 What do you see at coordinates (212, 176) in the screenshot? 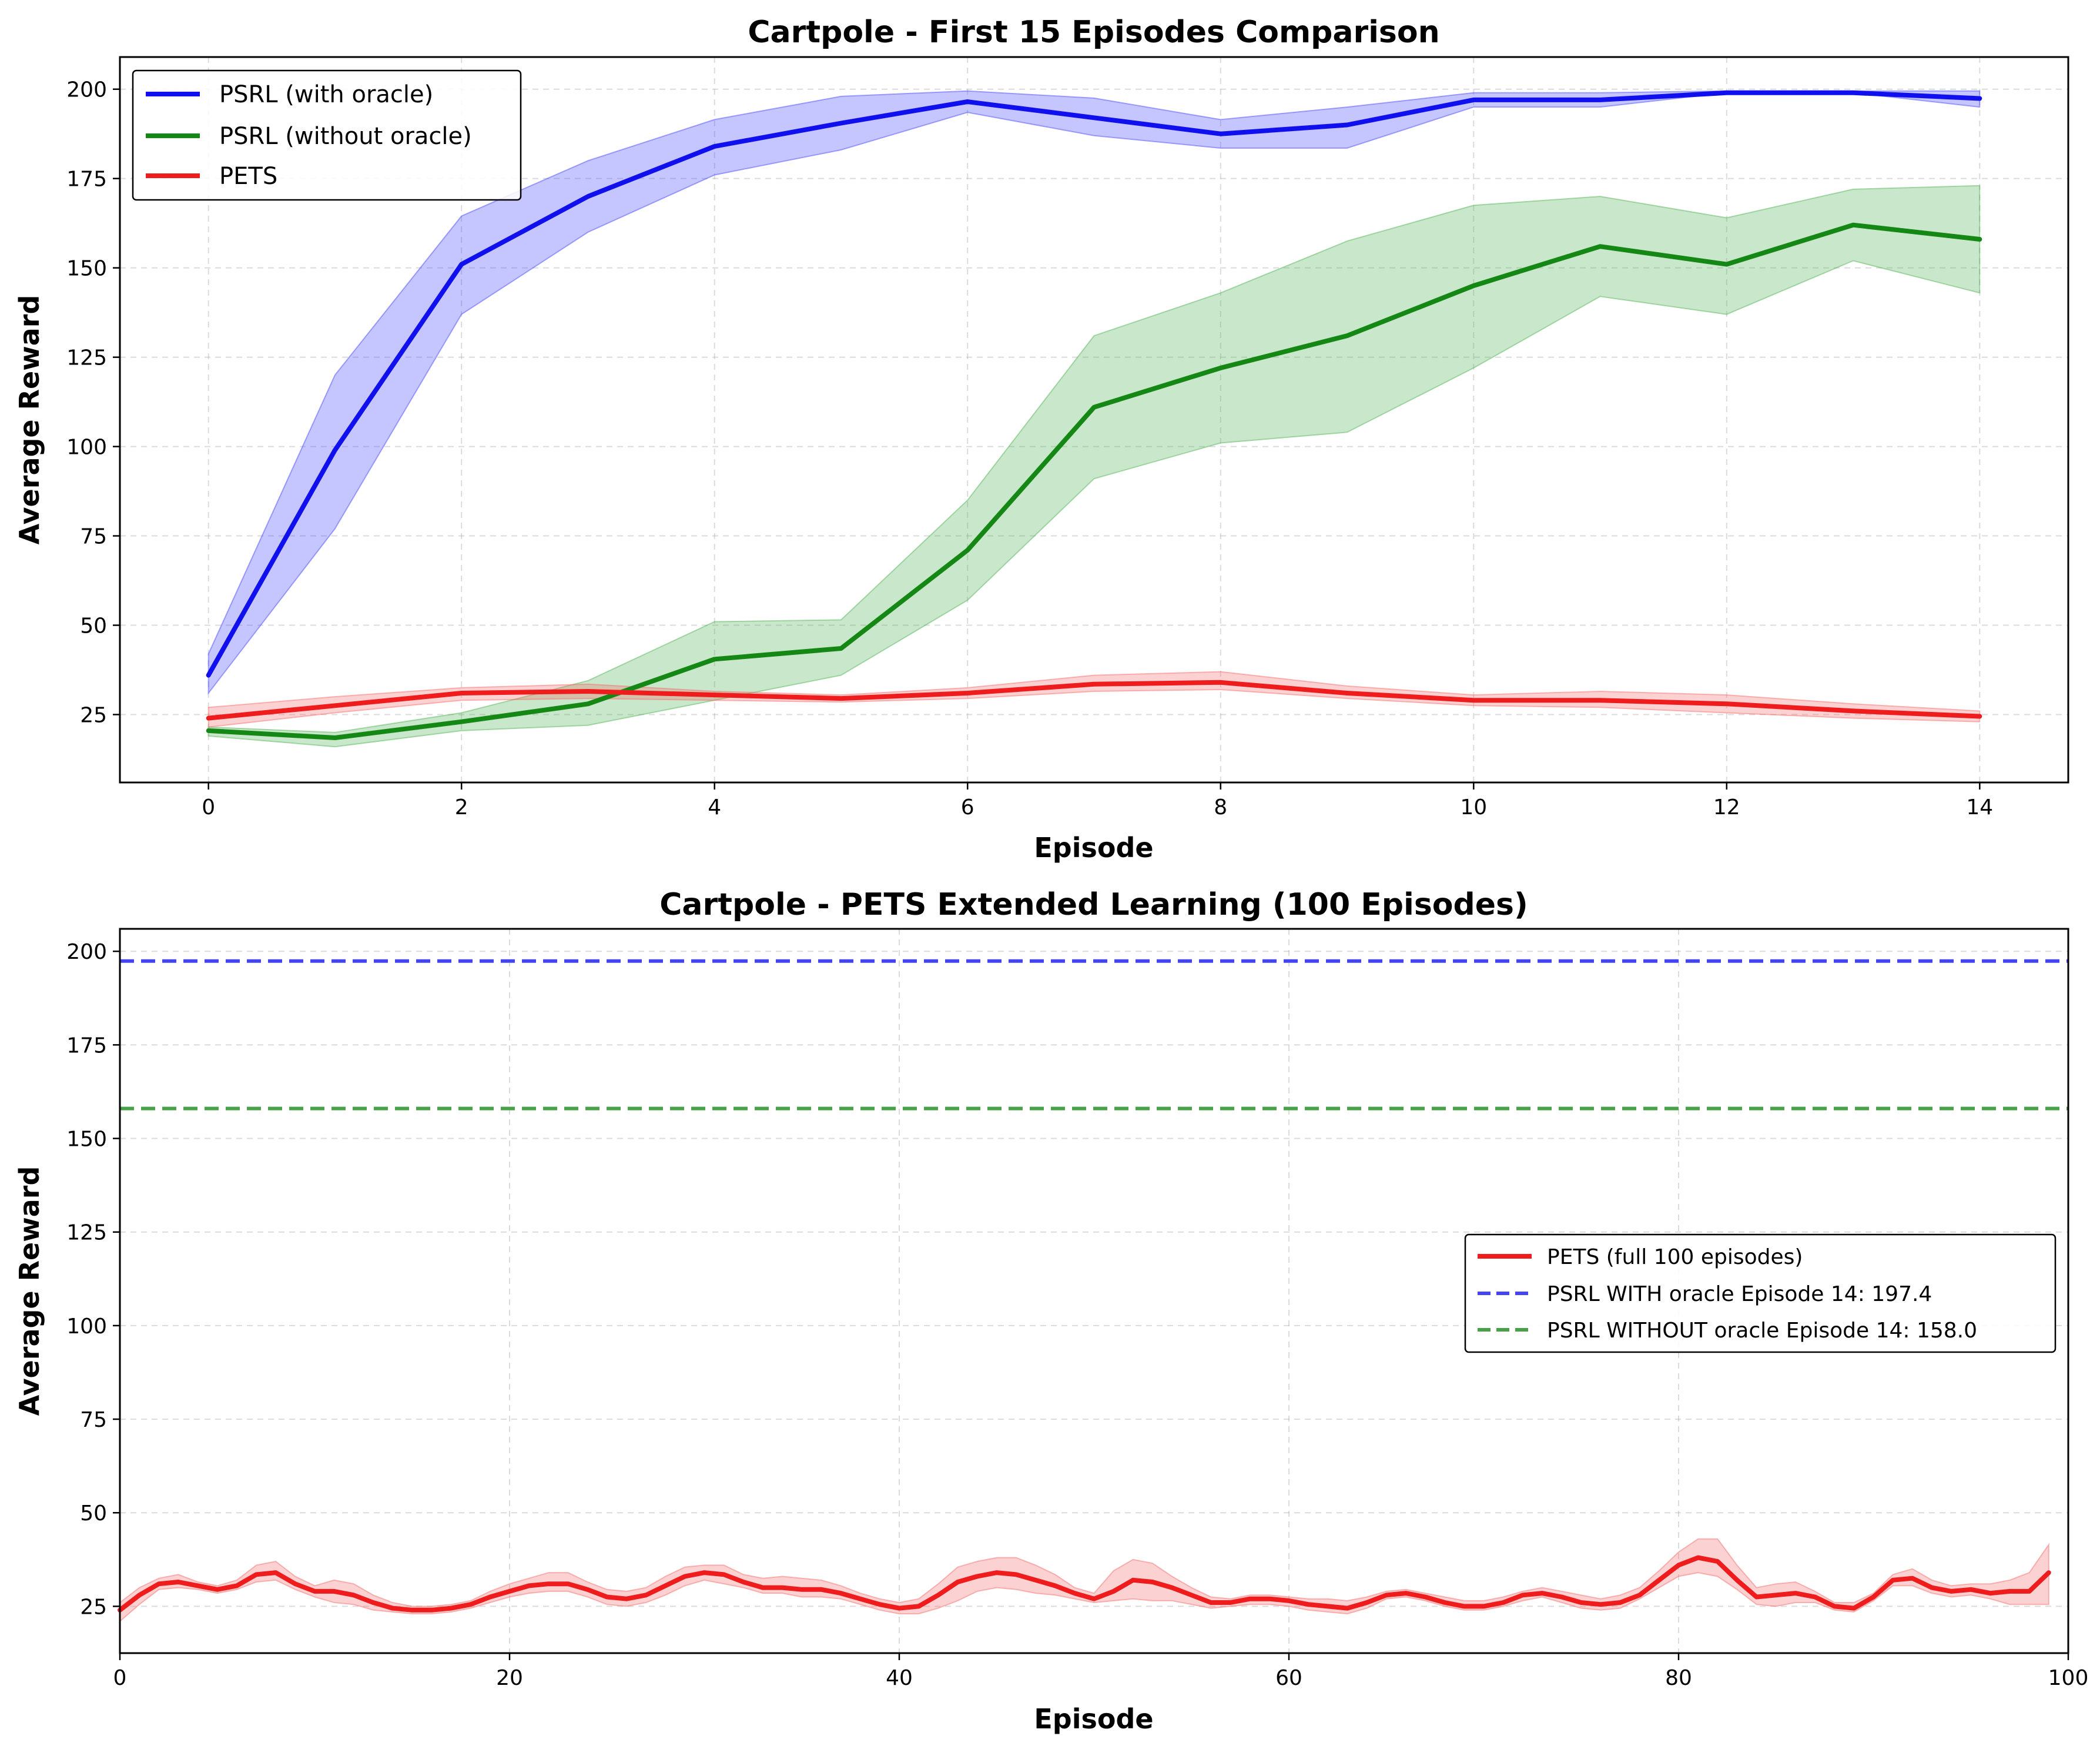
I see `legend-entry-pets: PETS` at bounding box center [212, 176].